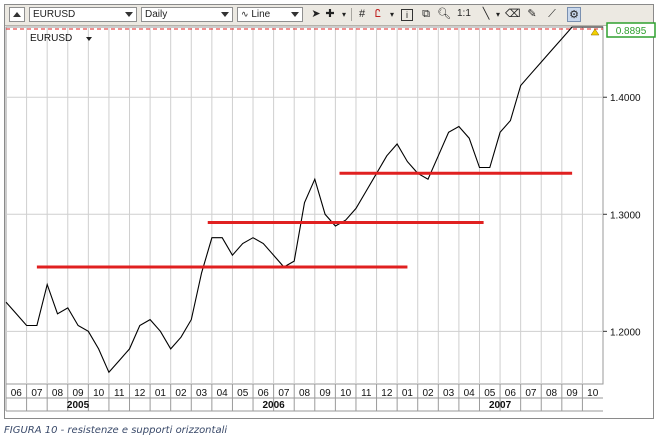 The width and height of the screenshot is (660, 443). Describe the element at coordinates (378, 14) in the screenshot. I see `indicator-icon: Ꮭ` at that location.